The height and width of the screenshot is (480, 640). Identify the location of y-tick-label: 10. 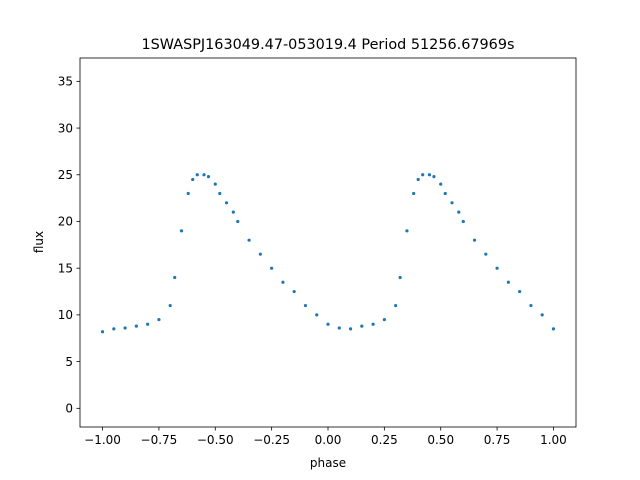
(65, 315).